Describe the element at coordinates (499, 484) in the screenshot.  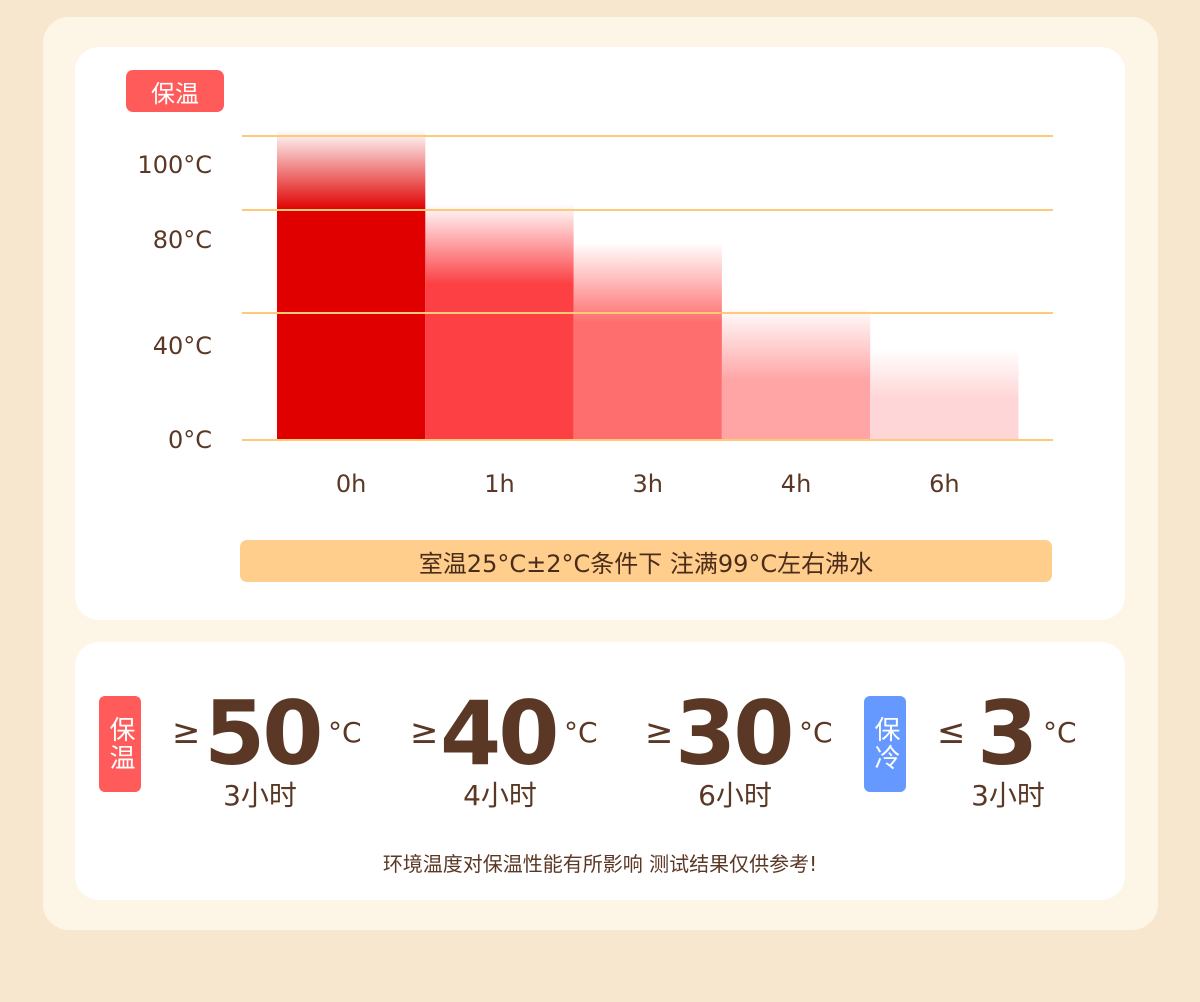
I see `x-tick-label: 1h` at that location.